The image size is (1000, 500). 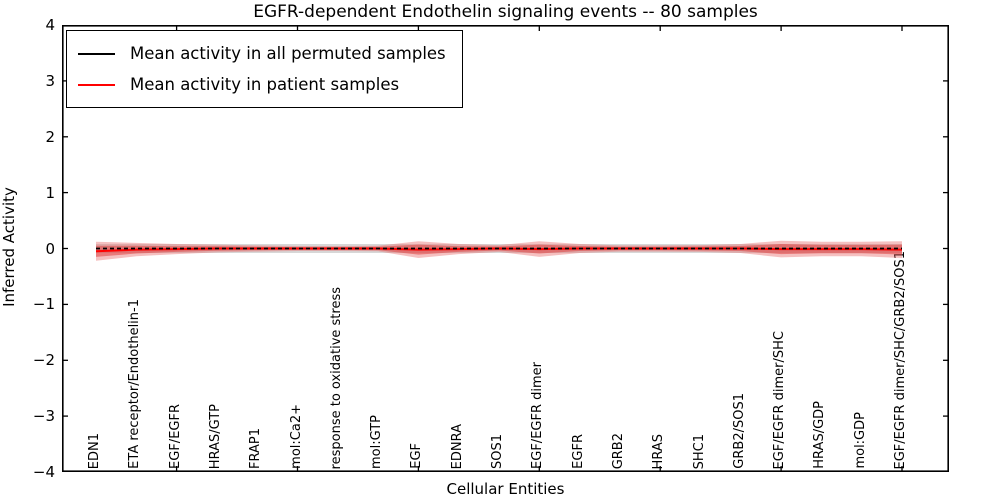 What do you see at coordinates (50, 248) in the screenshot?
I see `y-tick-label: 0` at bounding box center [50, 248].